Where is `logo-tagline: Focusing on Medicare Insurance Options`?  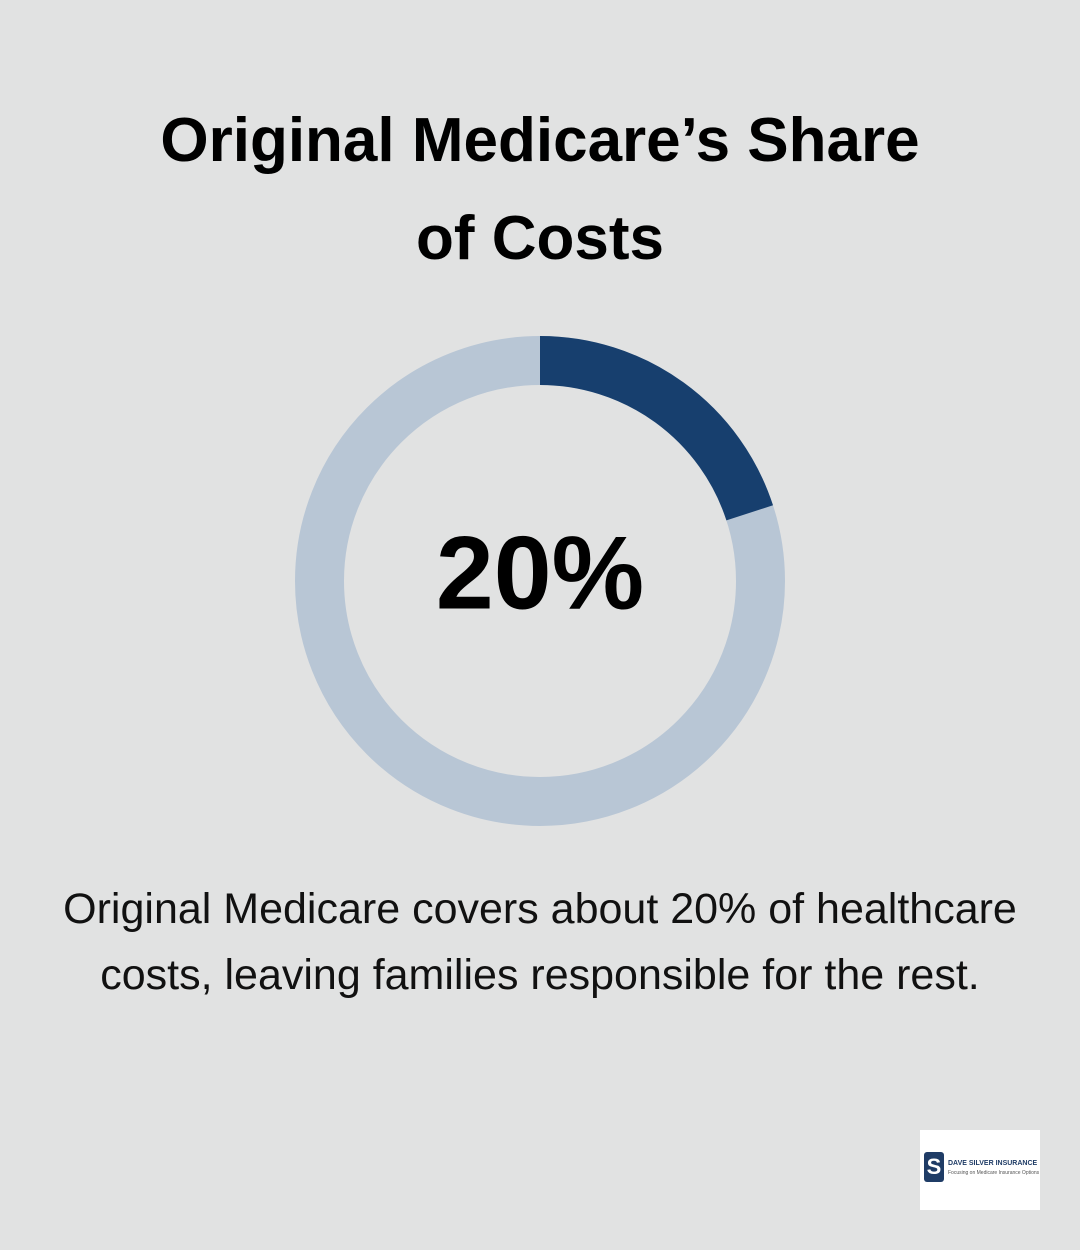
logo-tagline: Focusing on Medicare Insurance Options is located at coordinates (994, 1173).